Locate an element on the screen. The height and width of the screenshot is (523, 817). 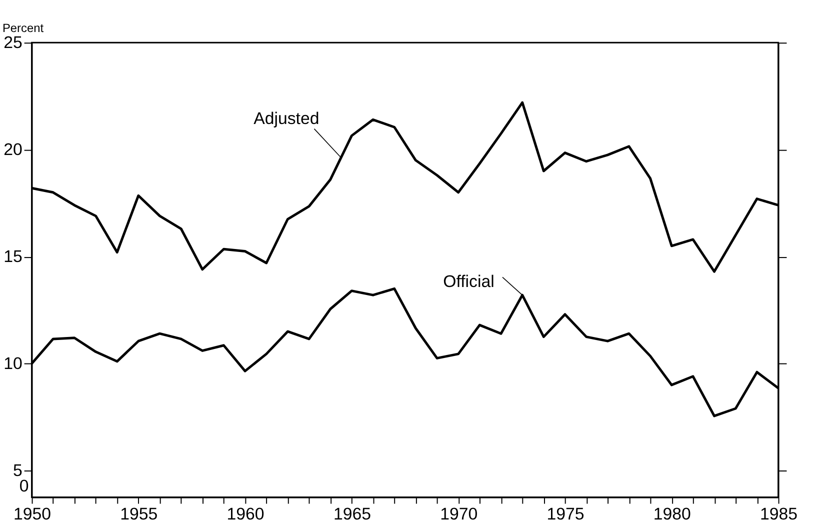
x-tick-label: 1955 is located at coordinates (139, 513).